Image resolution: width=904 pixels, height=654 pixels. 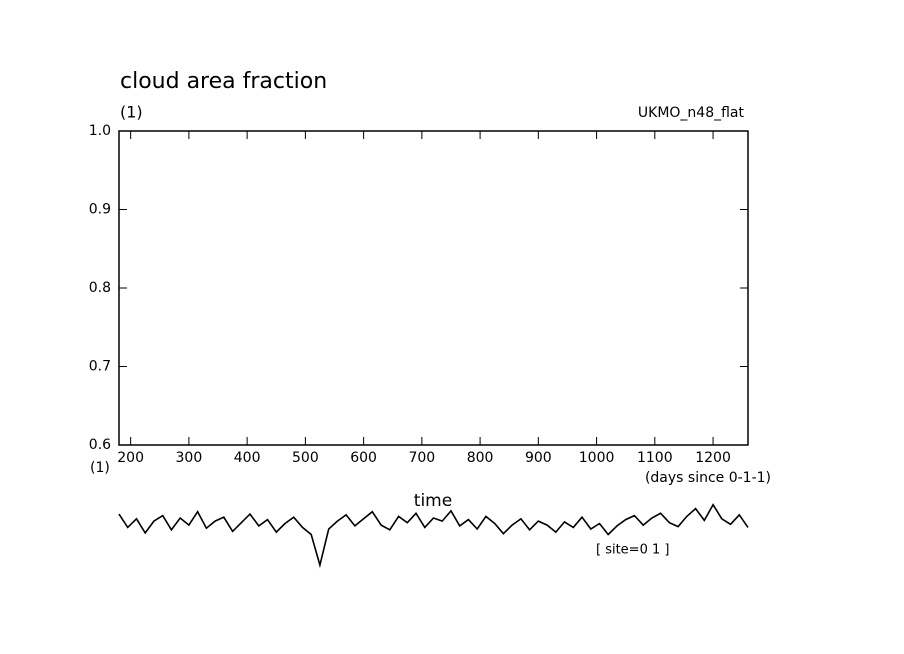 I want to click on y-tick-label: 1.0, so click(x=100, y=131).